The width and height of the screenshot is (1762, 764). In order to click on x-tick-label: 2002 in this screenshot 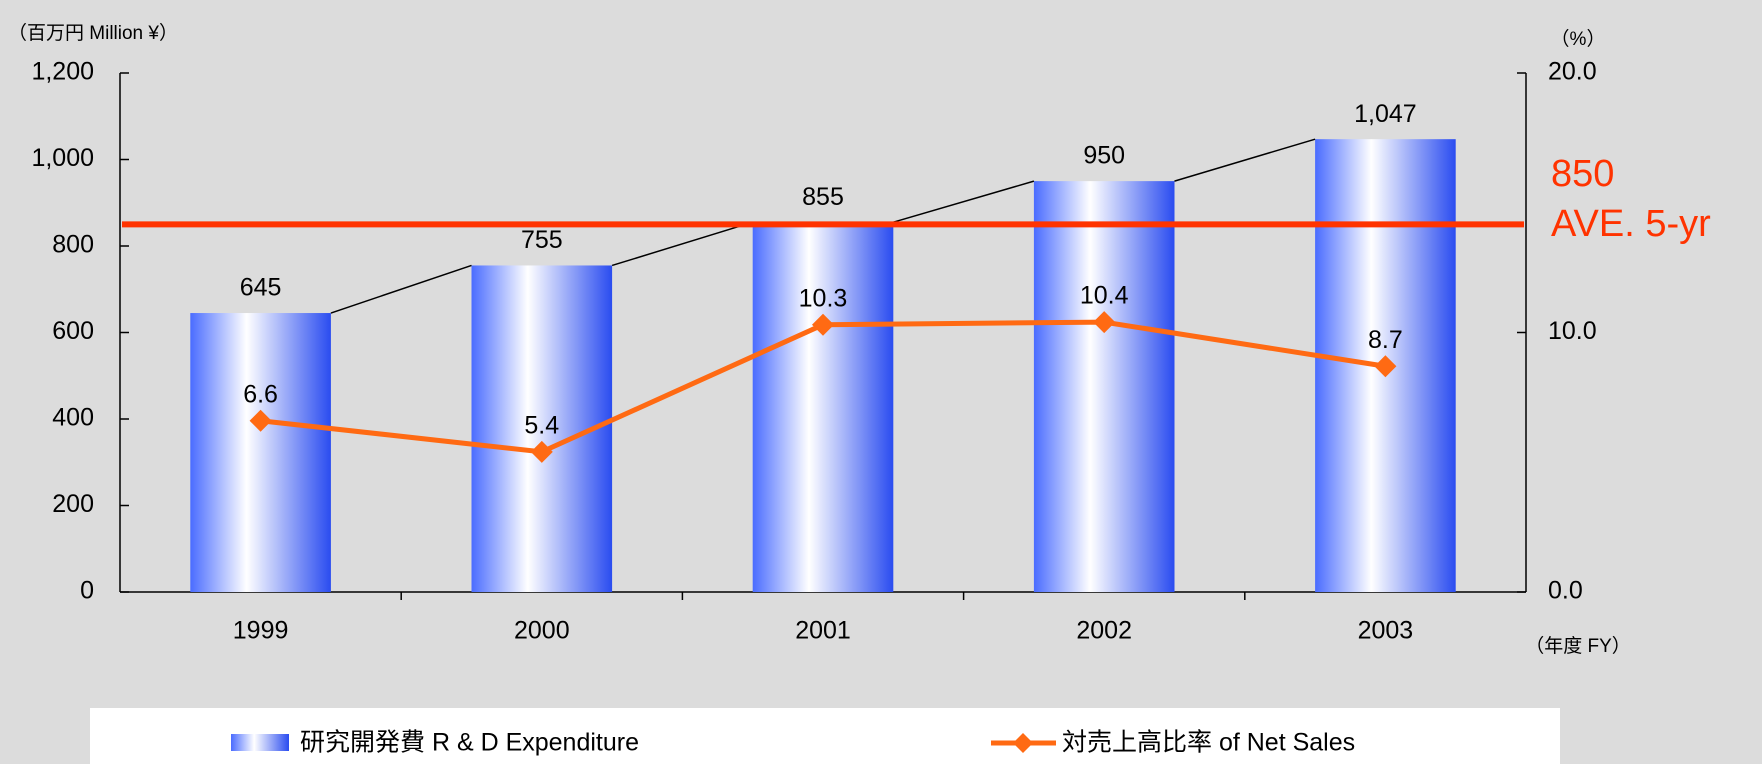, I will do `click(1104, 631)`.